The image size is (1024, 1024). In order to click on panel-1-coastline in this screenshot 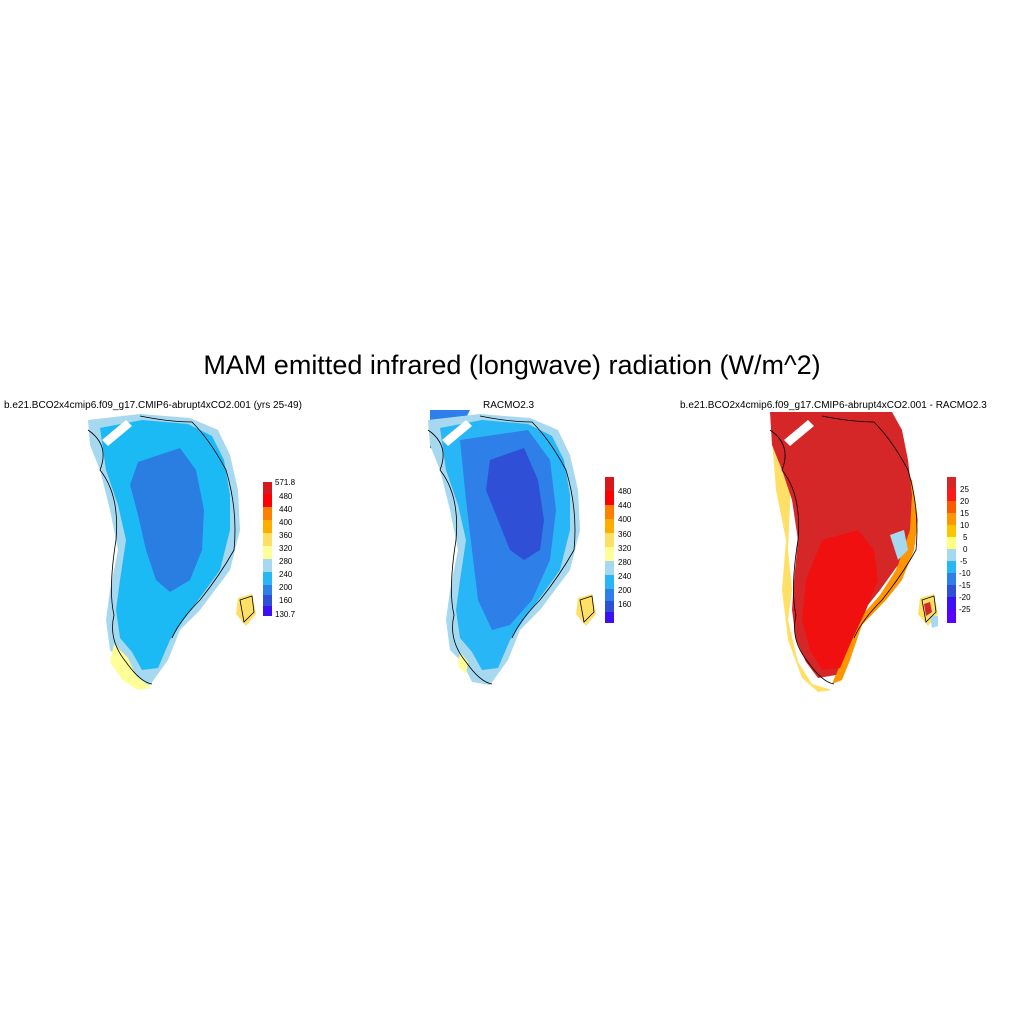, I will do `click(171, 550)`.